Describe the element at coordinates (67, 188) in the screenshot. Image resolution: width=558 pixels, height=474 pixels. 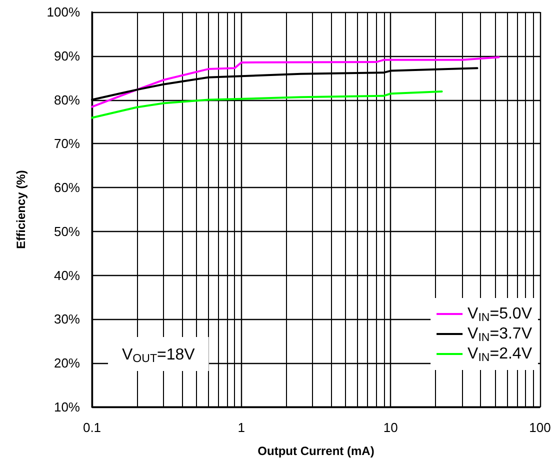
I see `y-tick-label: 60%` at that location.